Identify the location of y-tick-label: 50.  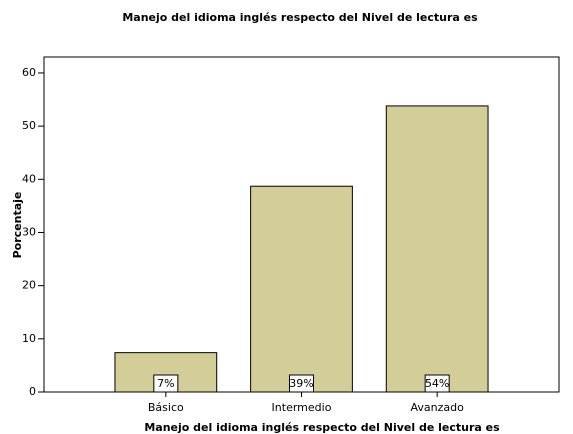
(29, 125).